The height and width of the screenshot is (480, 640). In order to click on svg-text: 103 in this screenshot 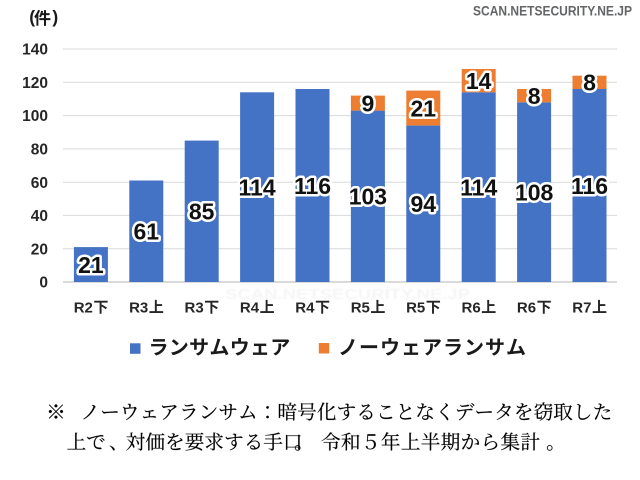, I will do `click(368, 197)`.